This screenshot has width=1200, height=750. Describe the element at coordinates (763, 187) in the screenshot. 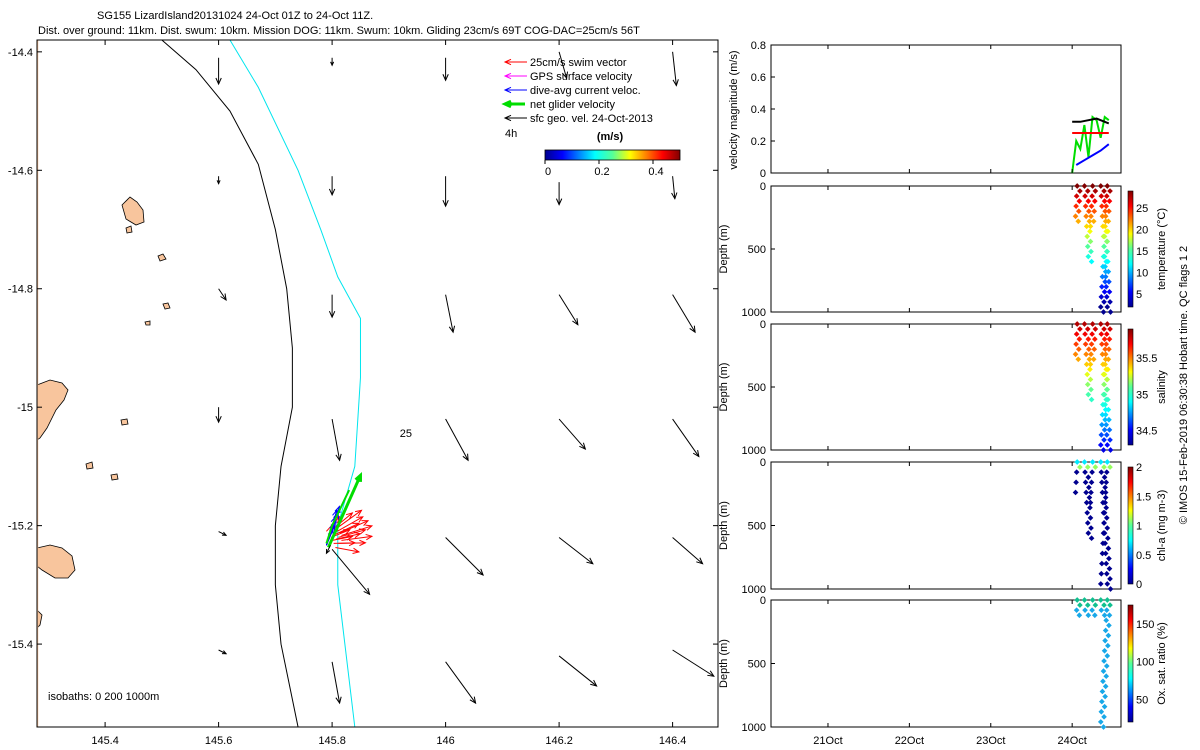

I see `depth-y-tick-label: 0` at that location.